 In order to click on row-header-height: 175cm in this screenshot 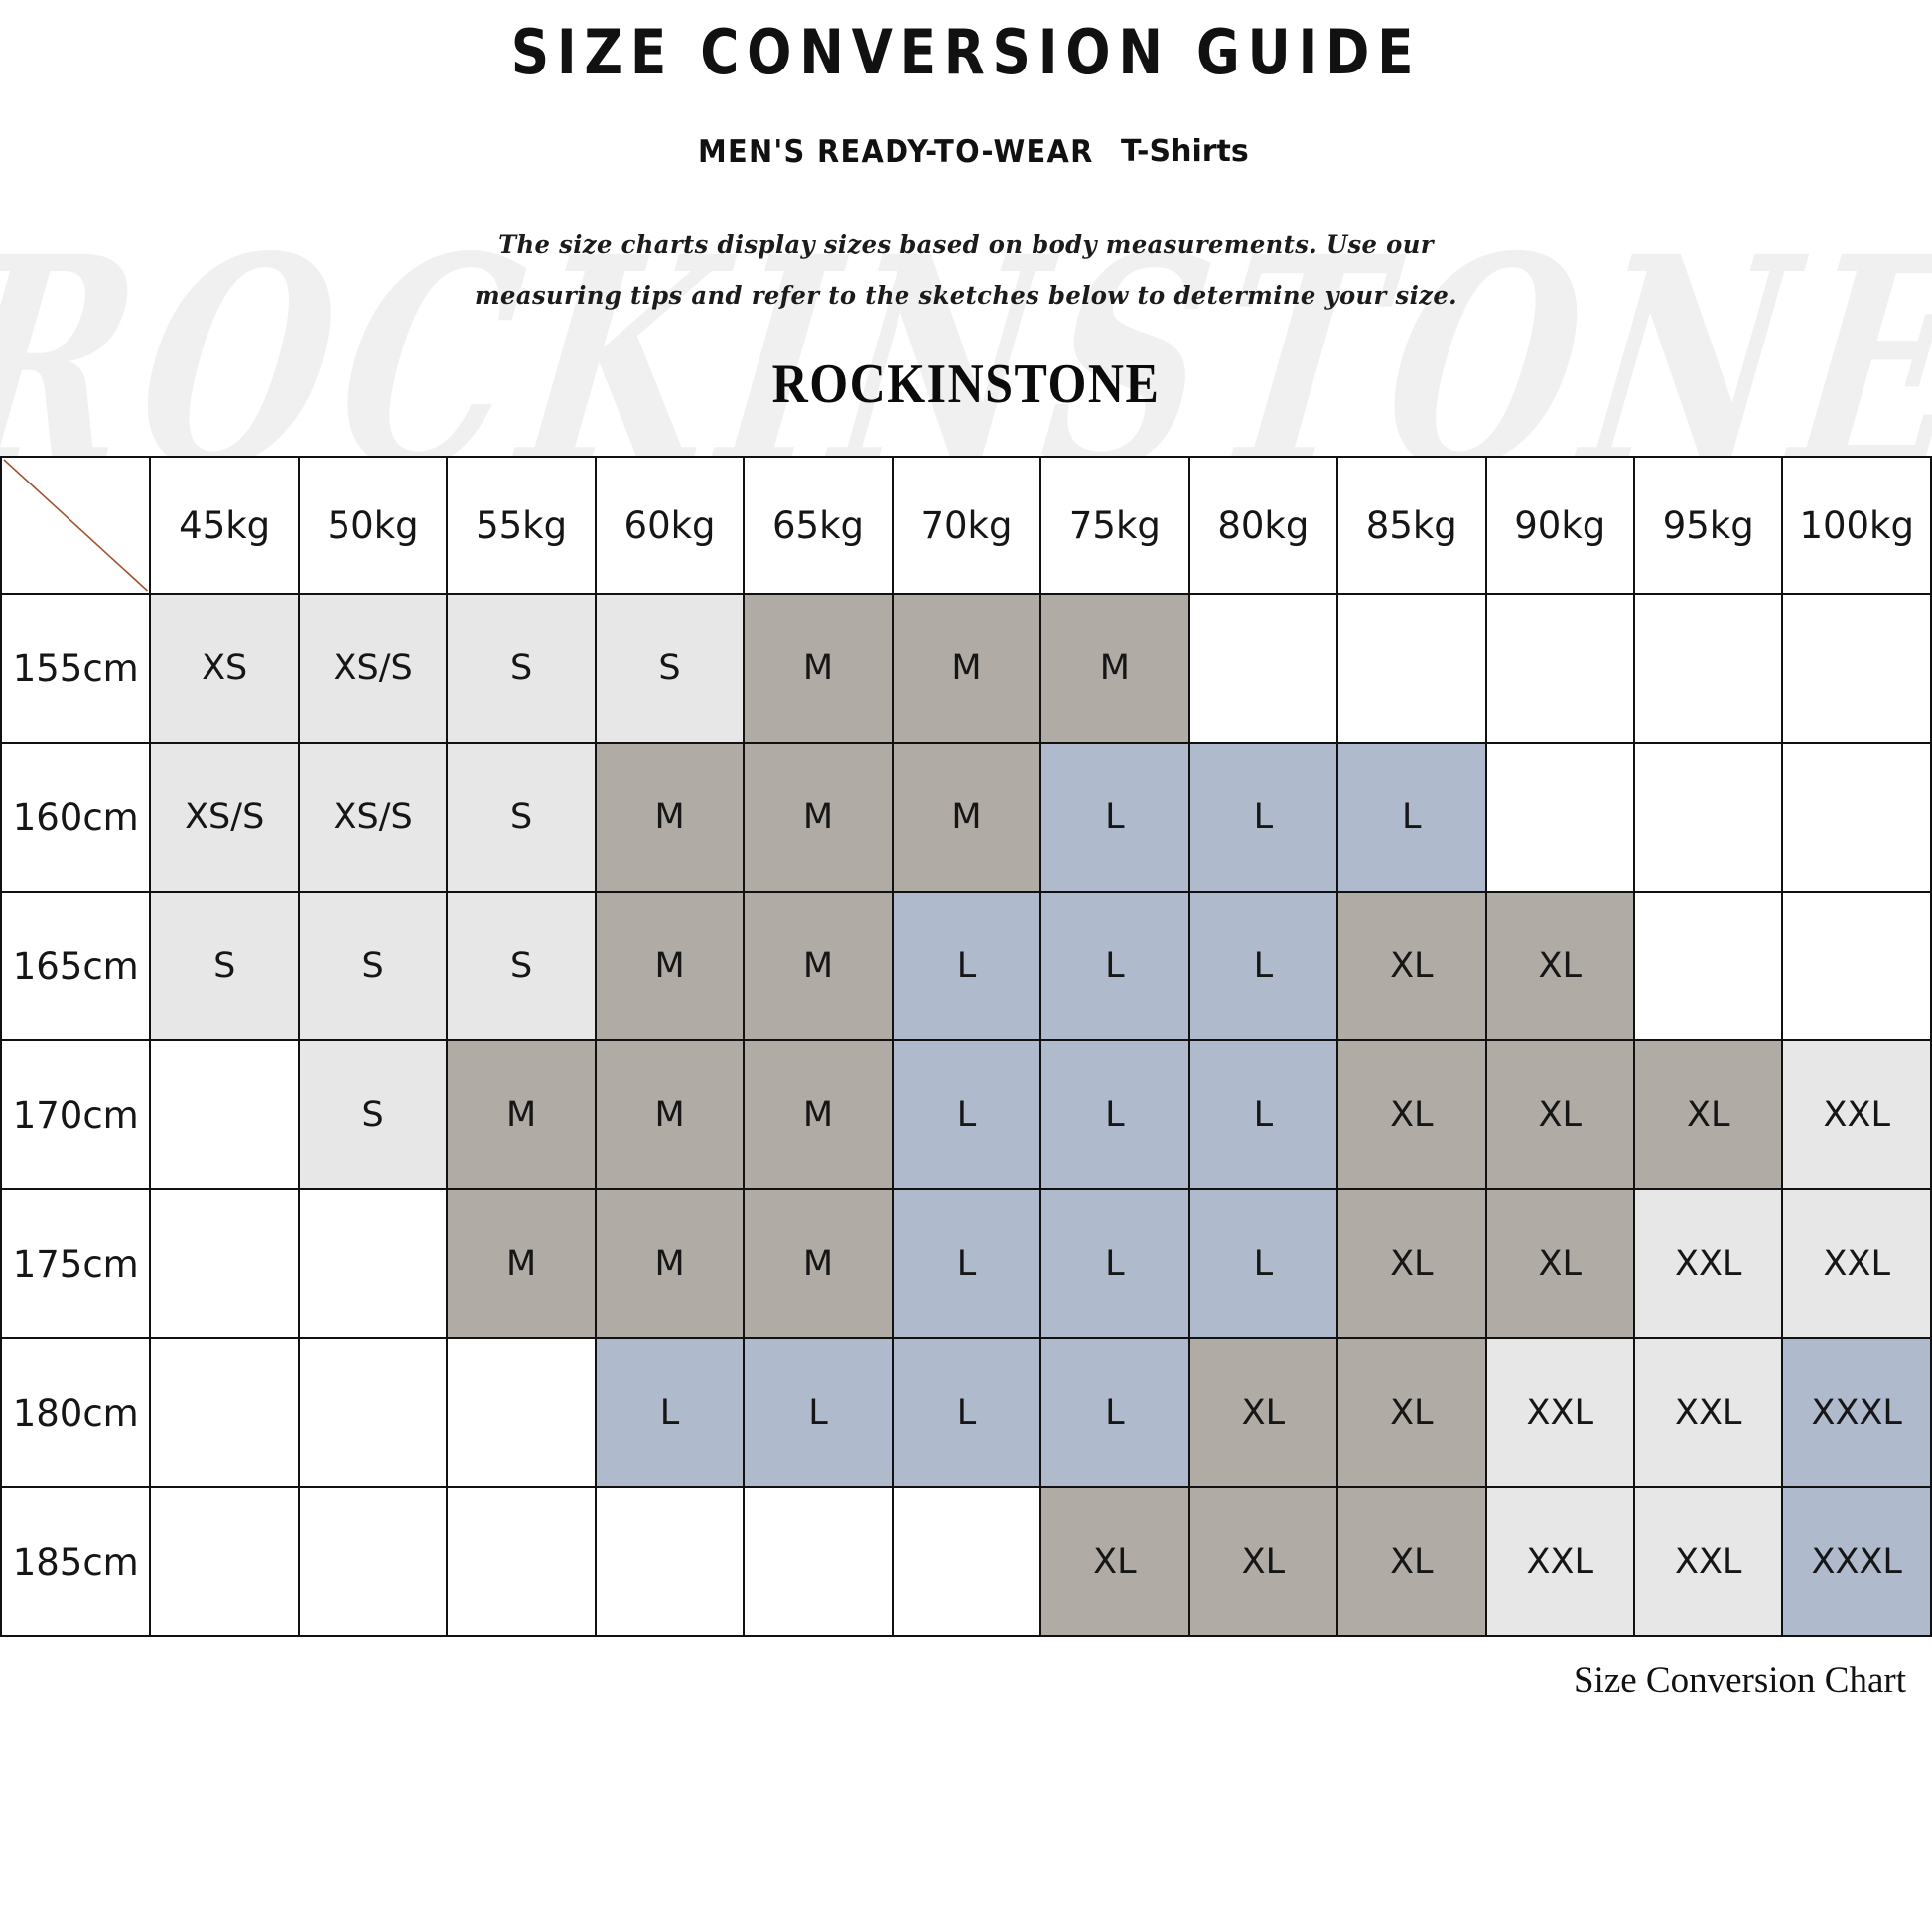, I will do `click(76, 1263)`.